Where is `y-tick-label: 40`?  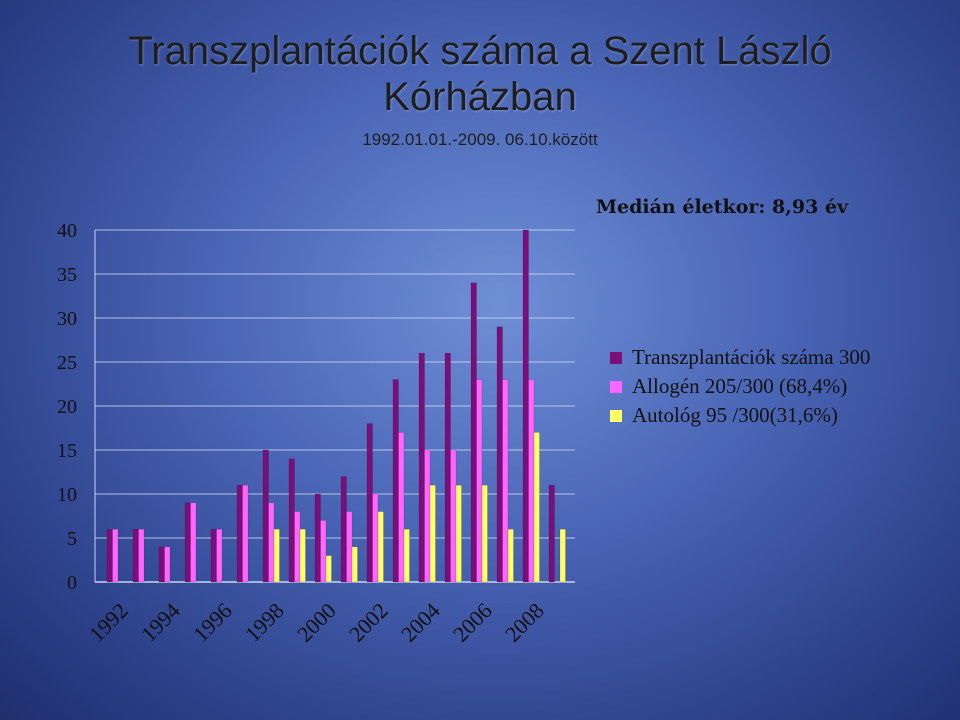
y-tick-label: 40 is located at coordinates (67, 231).